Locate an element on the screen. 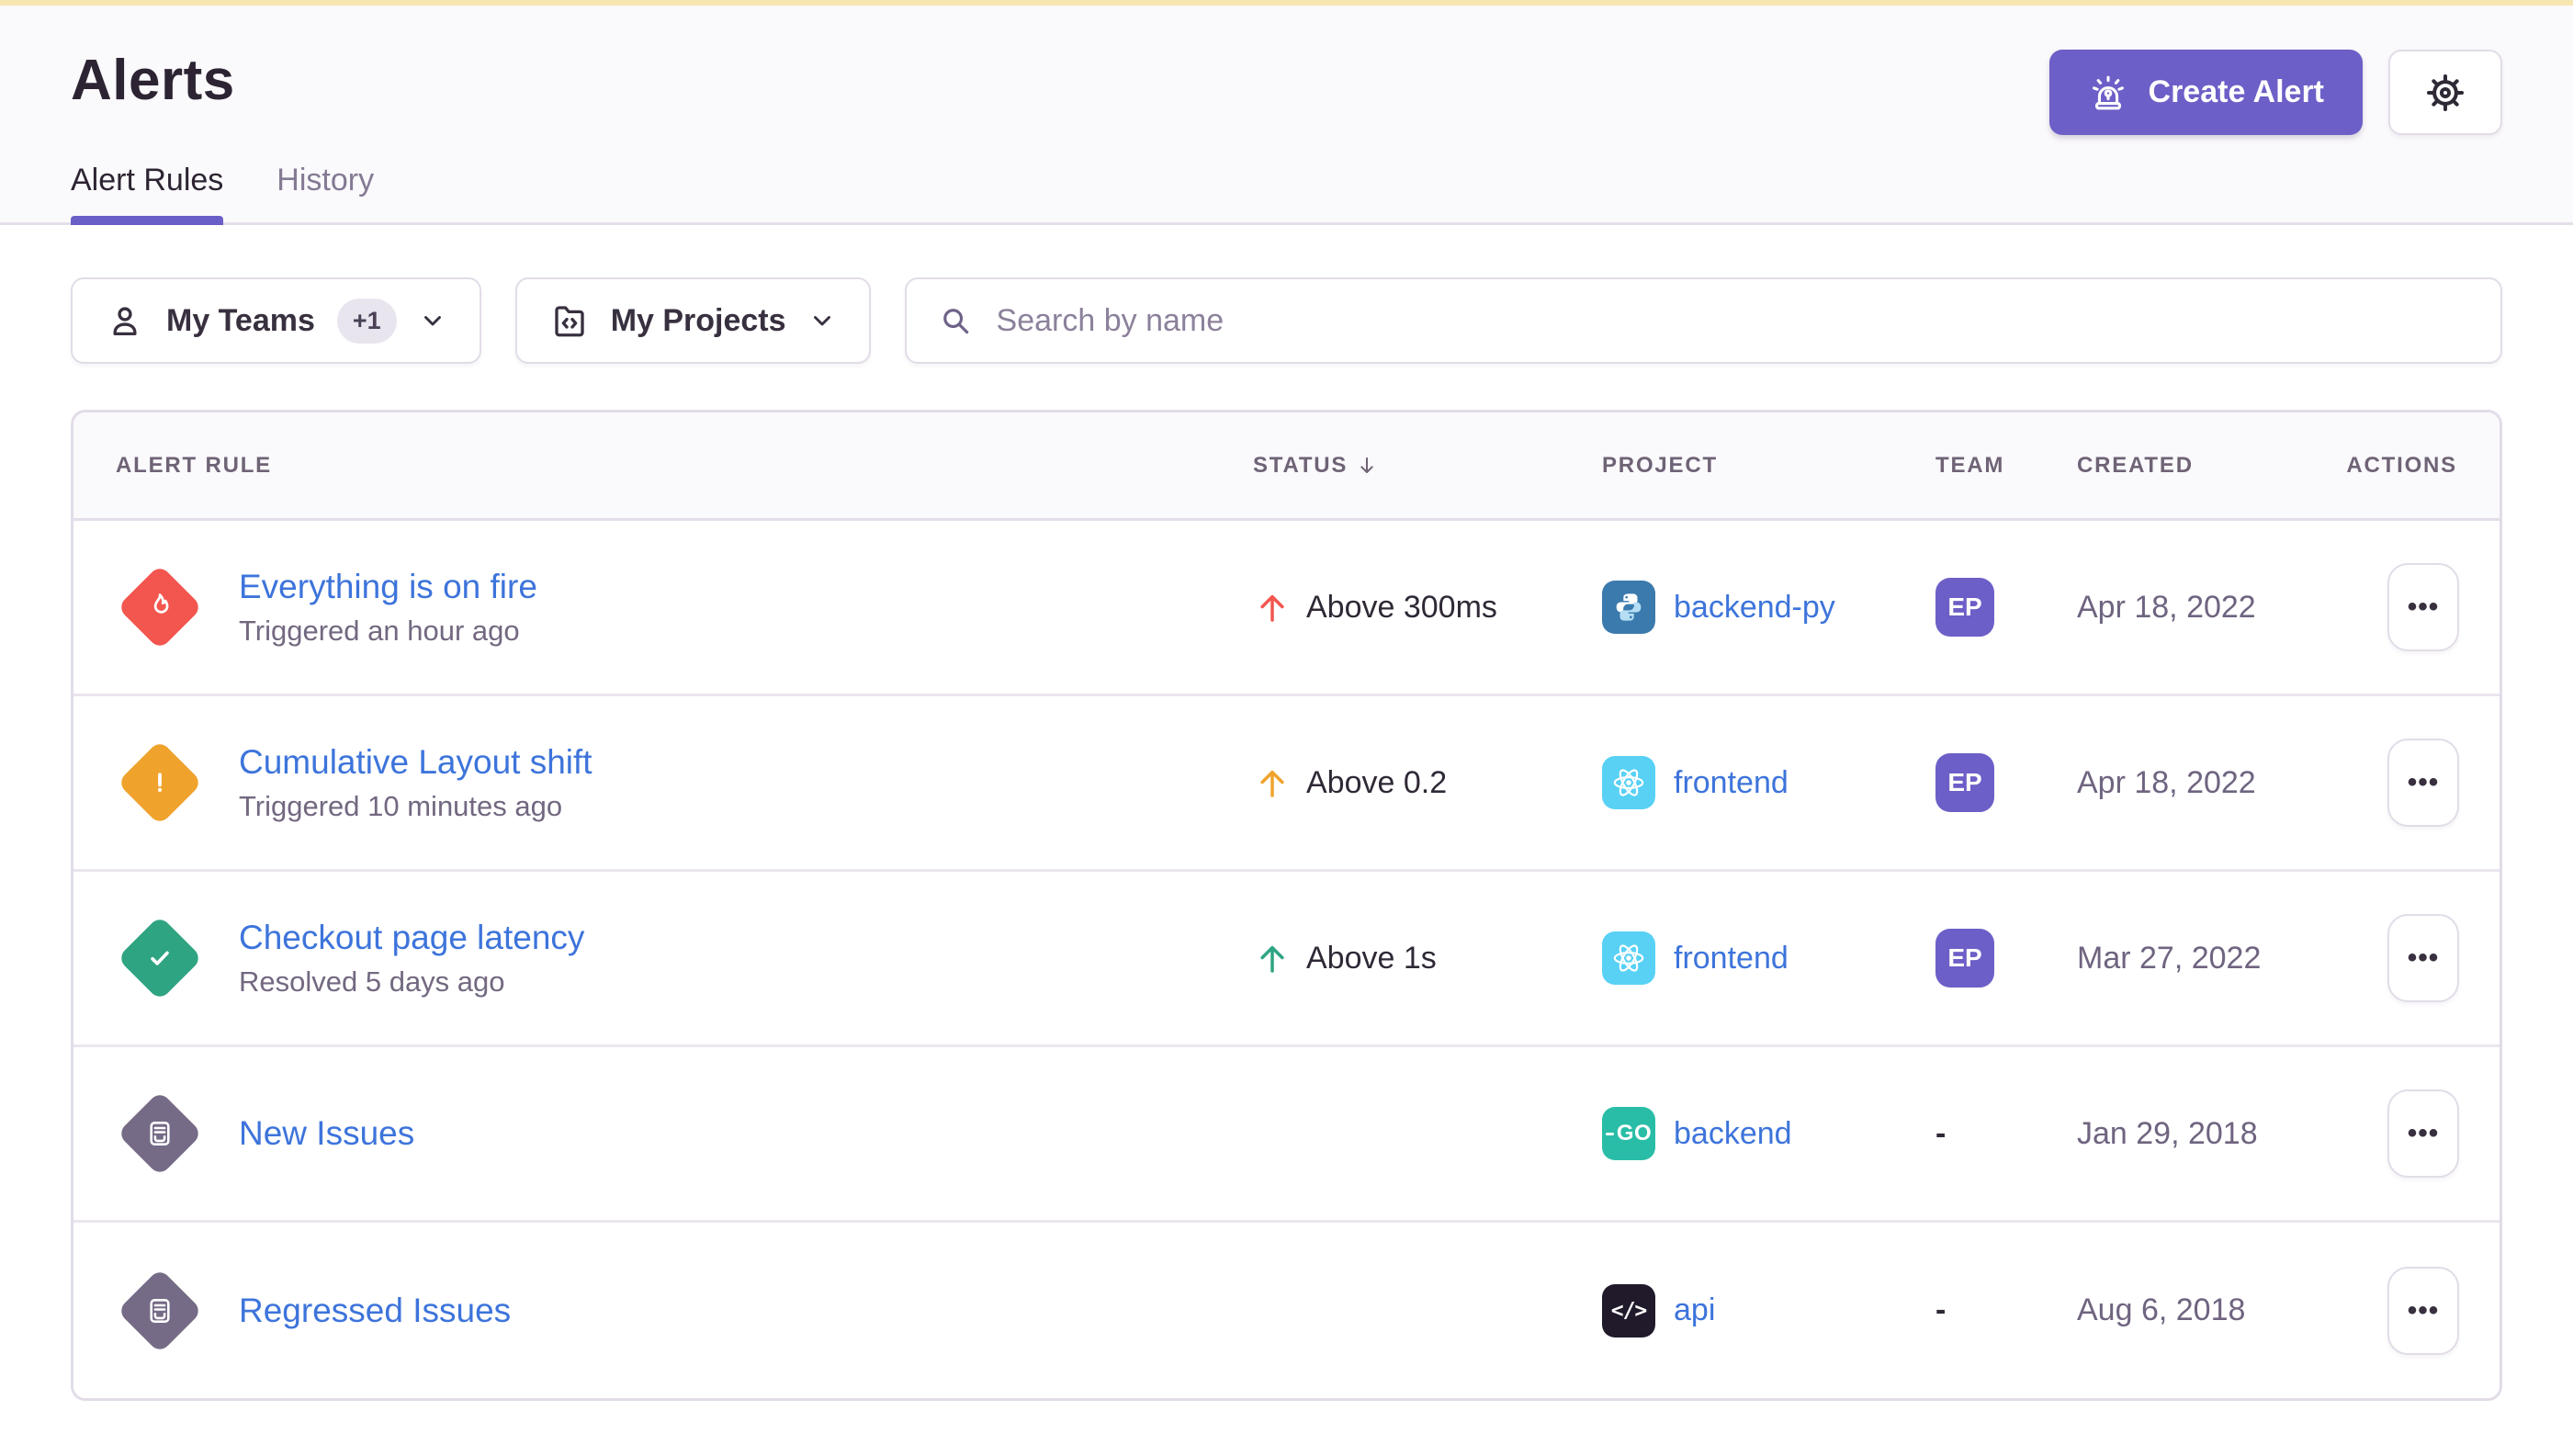  projects-filter-button: My Projects is located at coordinates (692, 320).